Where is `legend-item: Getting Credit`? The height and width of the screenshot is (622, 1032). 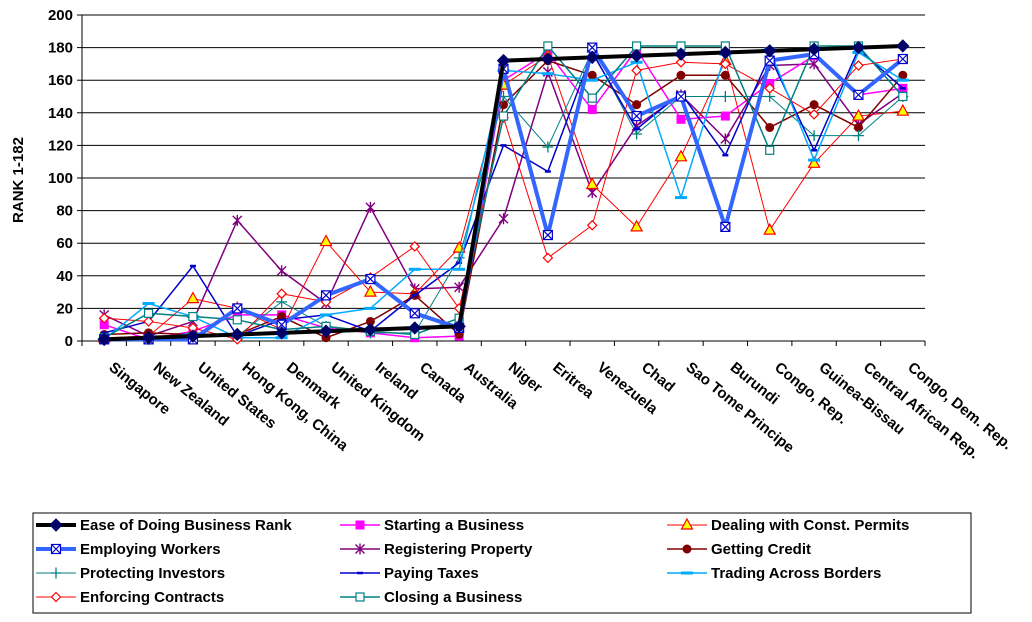
legend-item: Getting Credit is located at coordinates (739, 549).